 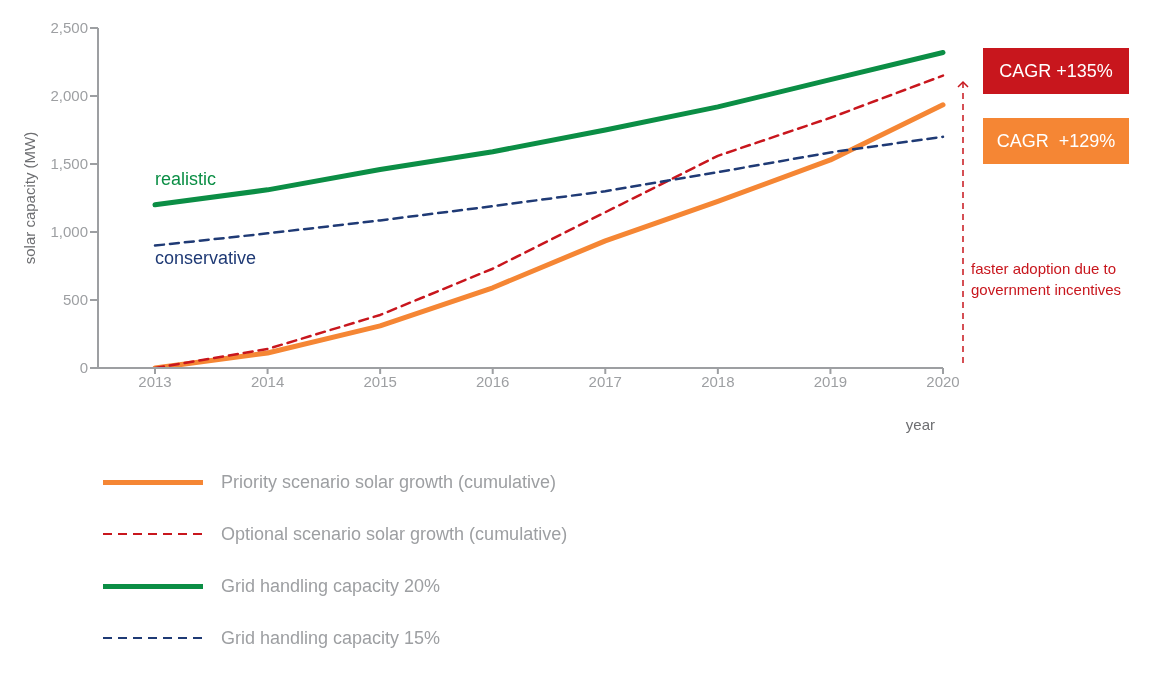 What do you see at coordinates (389, 482) in the screenshot?
I see `legend-label: Priority scenario solar growth (cumulative)` at bounding box center [389, 482].